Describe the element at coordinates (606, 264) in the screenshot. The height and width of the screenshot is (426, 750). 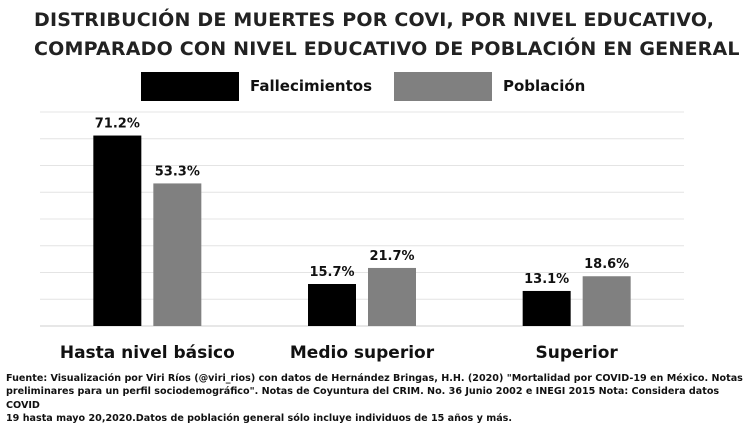
I see `data-label-poblacion-2: 18.6%` at that location.